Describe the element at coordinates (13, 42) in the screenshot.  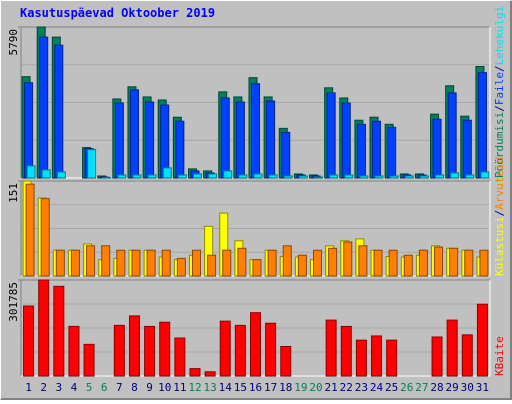
I see `y-tick-label: 5790` at that location.